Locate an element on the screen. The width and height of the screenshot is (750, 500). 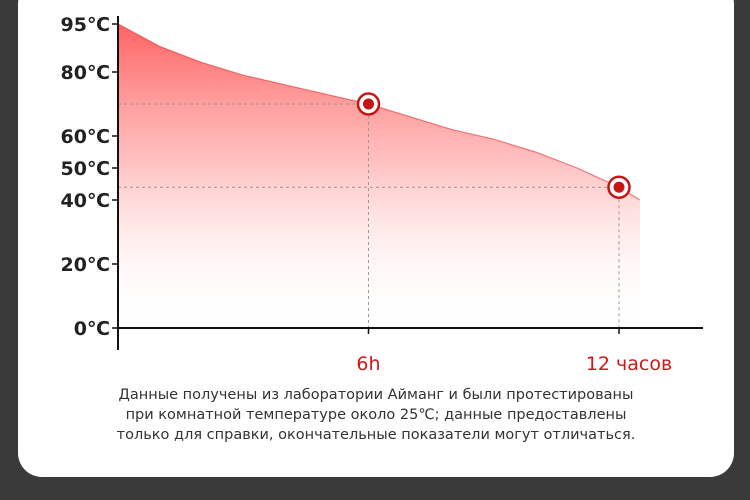
y-tick-label: 0℃ is located at coordinates (92, 329).